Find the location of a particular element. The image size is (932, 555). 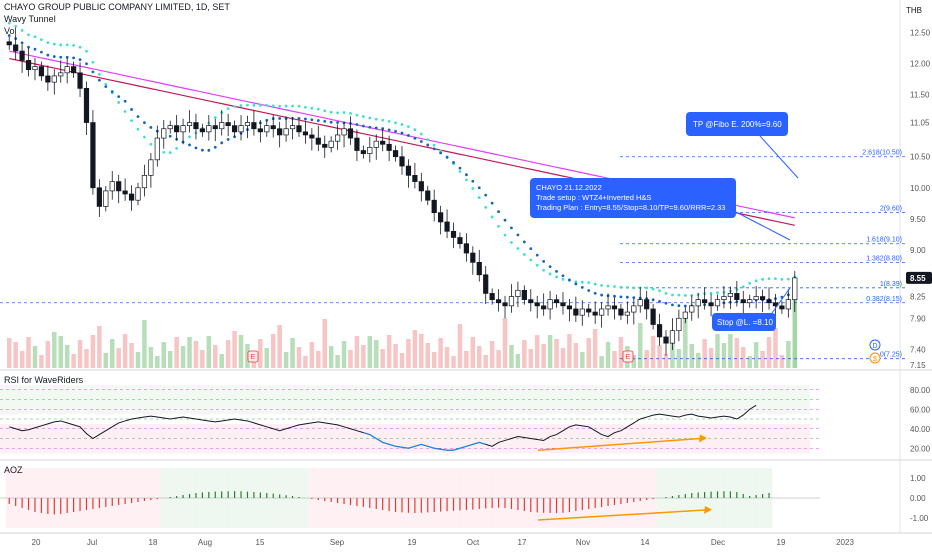

x-axis-label: Sep is located at coordinates (337, 542).